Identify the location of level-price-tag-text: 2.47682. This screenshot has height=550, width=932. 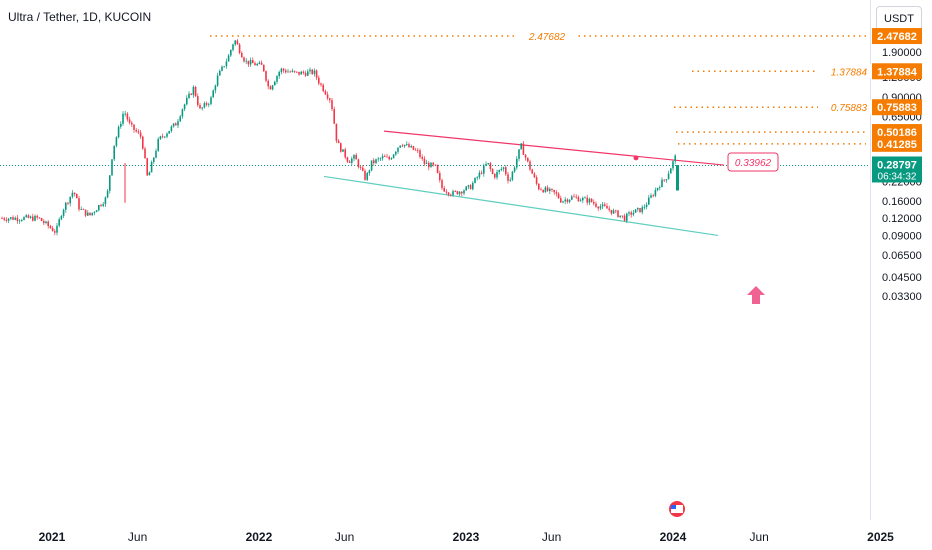
(897, 37).